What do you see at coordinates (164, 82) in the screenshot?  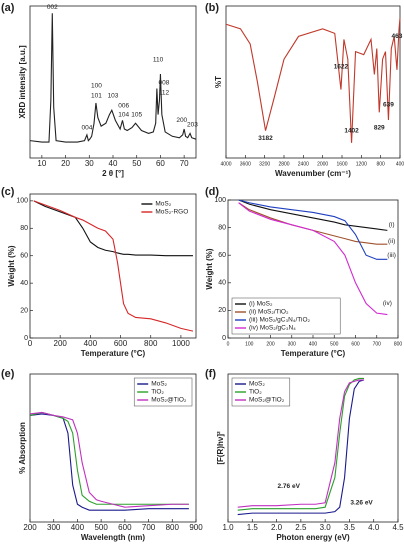 I see `annotation: 008` at bounding box center [164, 82].